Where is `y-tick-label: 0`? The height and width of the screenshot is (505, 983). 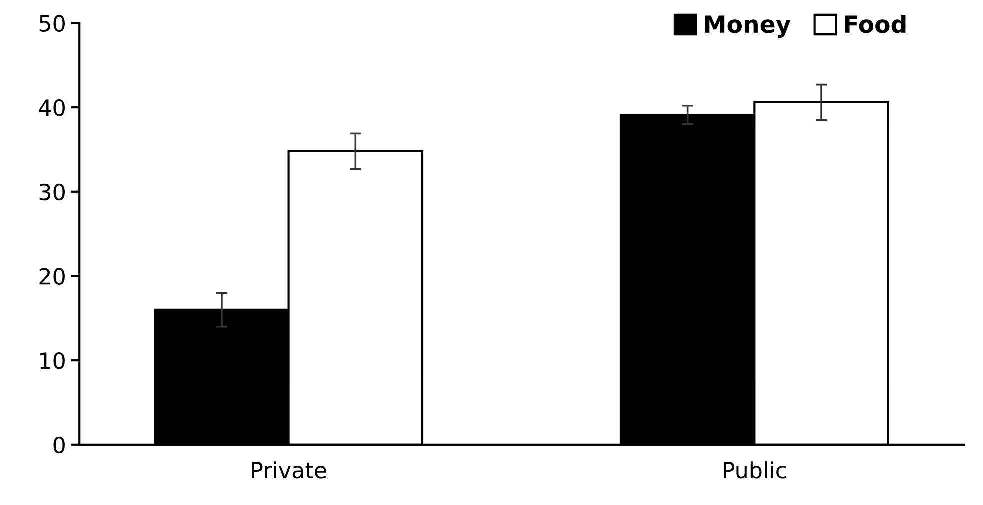 y-tick-label: 0 is located at coordinates (59, 445).